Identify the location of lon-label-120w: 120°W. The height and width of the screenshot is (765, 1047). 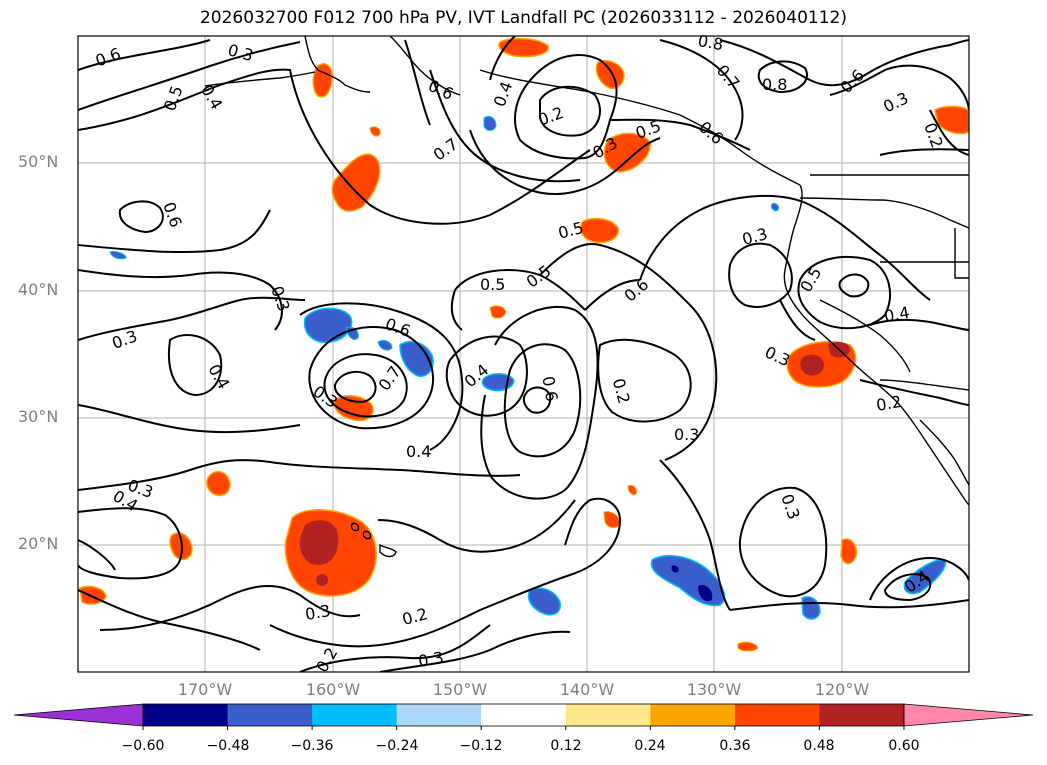
(842, 689).